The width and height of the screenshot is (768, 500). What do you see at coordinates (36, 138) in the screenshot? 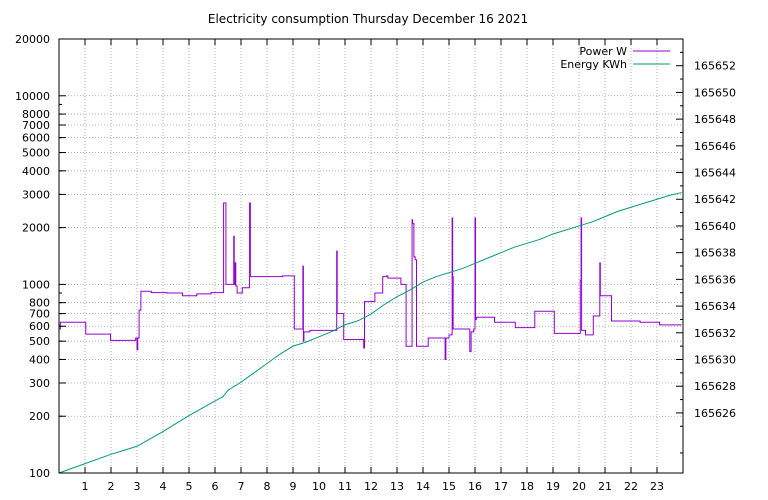
I see `y-tick-label: 6000` at bounding box center [36, 138].